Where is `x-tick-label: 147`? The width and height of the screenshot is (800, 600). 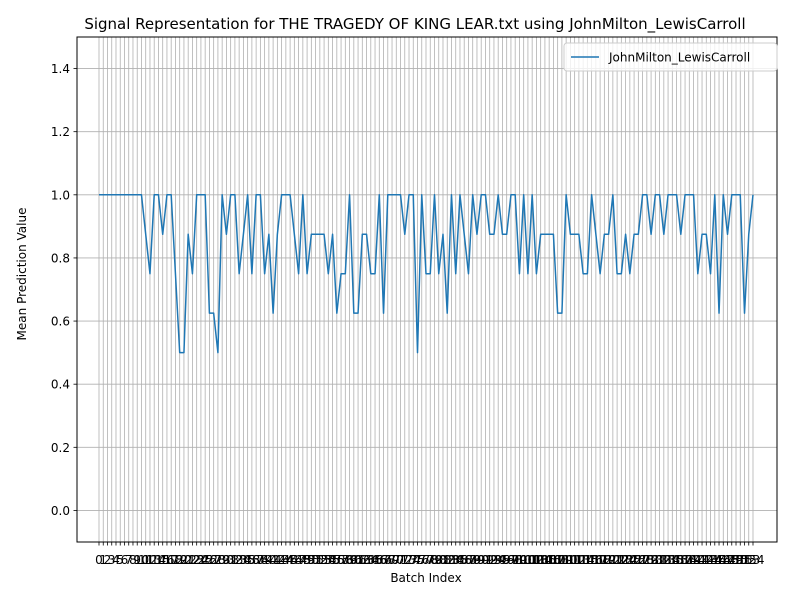
x-tick-label: 147 is located at coordinates (723, 560).